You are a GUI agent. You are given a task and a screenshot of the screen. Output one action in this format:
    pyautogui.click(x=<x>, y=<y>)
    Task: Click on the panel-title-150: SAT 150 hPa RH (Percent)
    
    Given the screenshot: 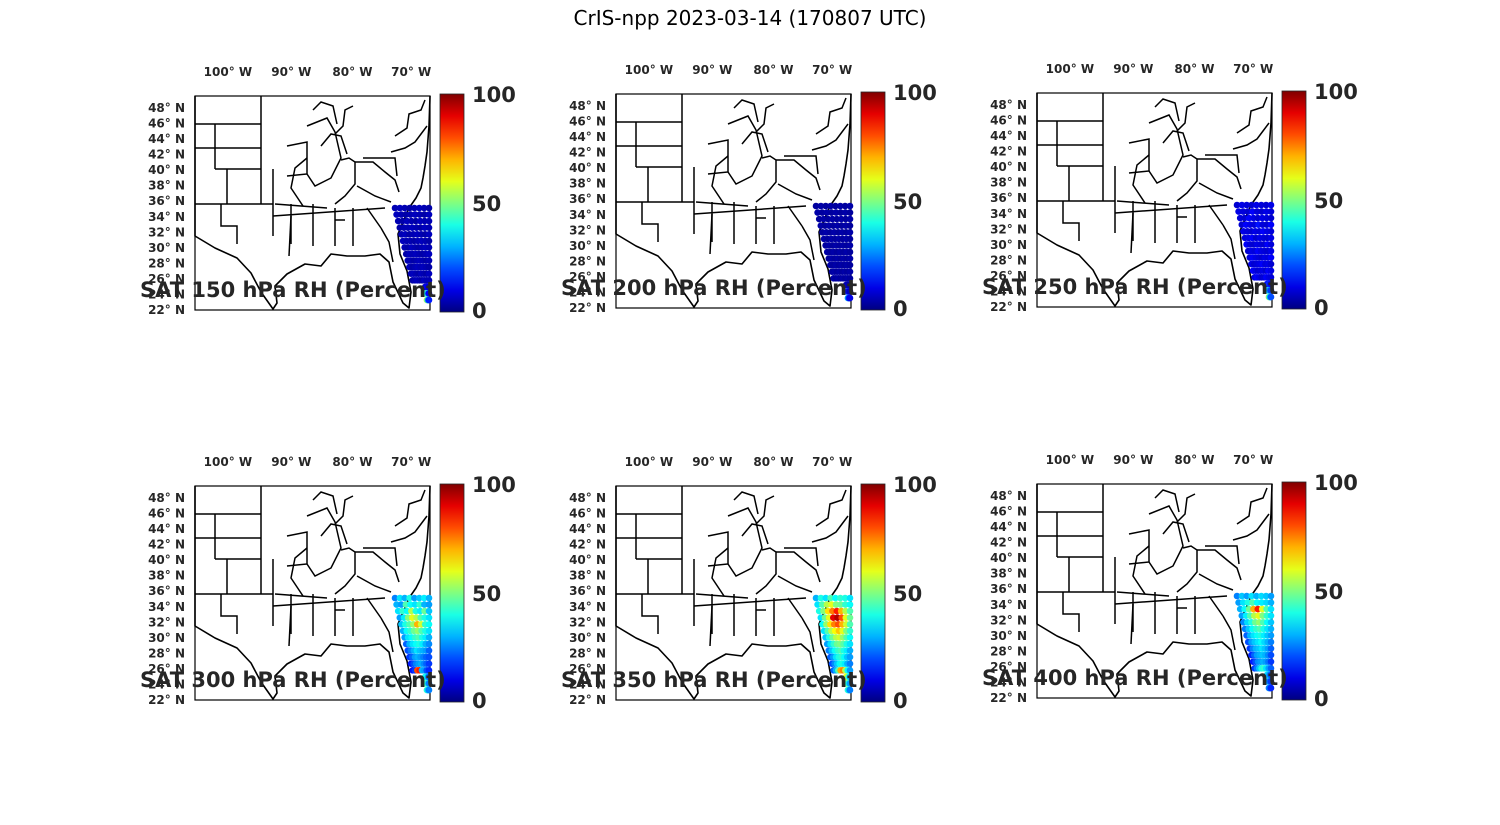 What is the action you would take?
    pyautogui.click(x=293, y=290)
    